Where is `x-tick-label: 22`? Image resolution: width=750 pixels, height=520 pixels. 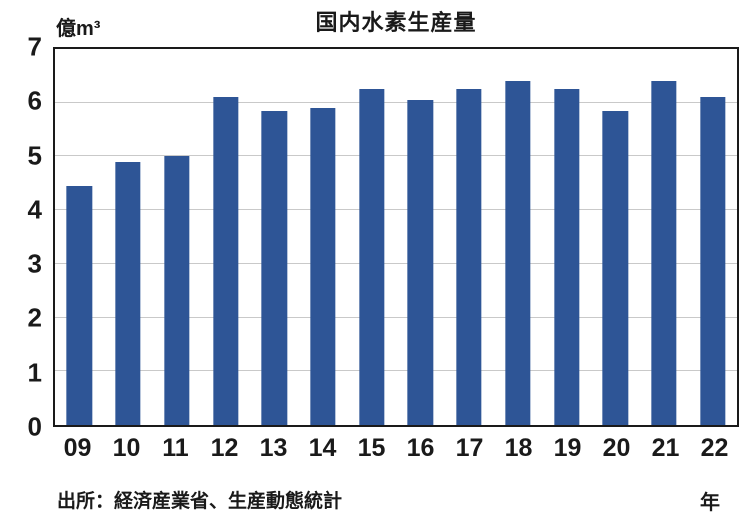
x-tick-label: 22 is located at coordinates (714, 448).